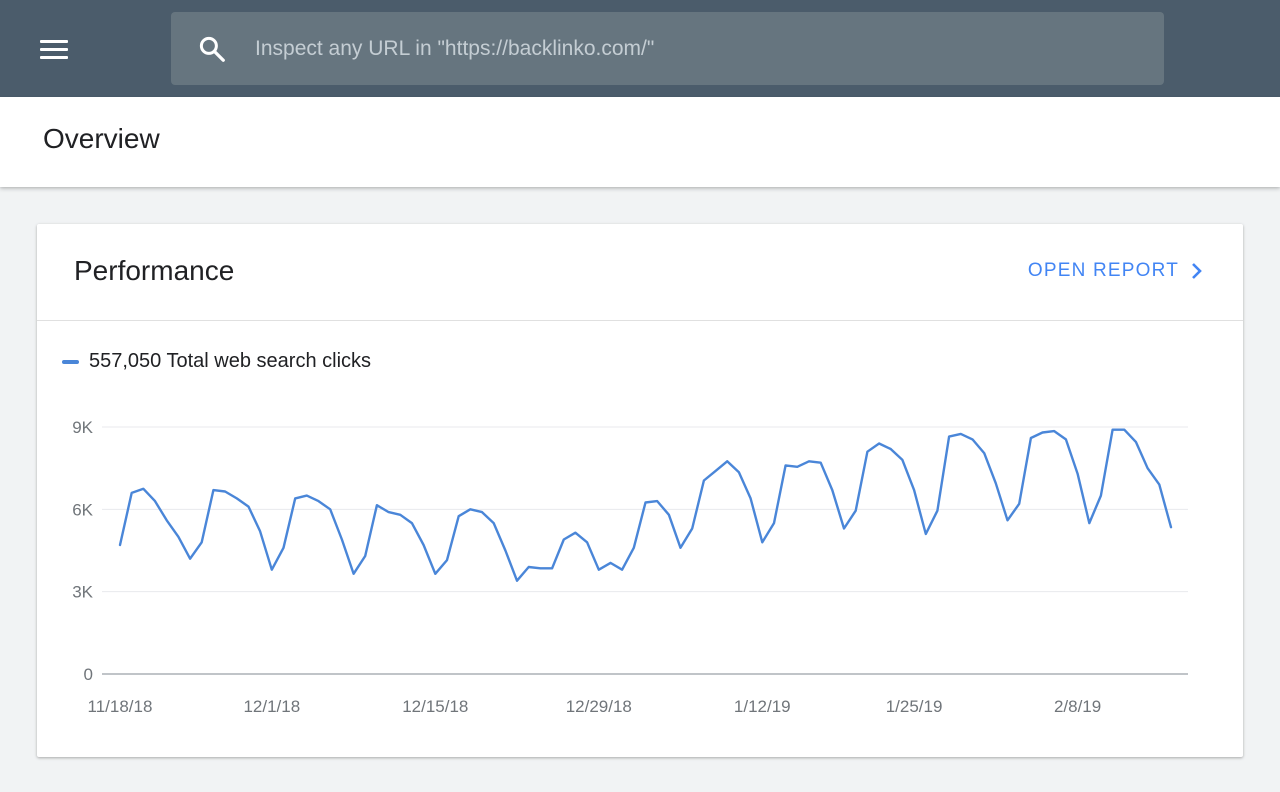 The image size is (1280, 792). I want to click on url-inspection-search, so click(667, 48).